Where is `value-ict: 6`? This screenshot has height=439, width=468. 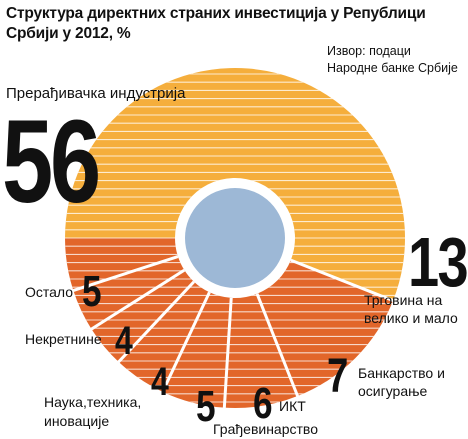 value-ict: 6 is located at coordinates (263, 403).